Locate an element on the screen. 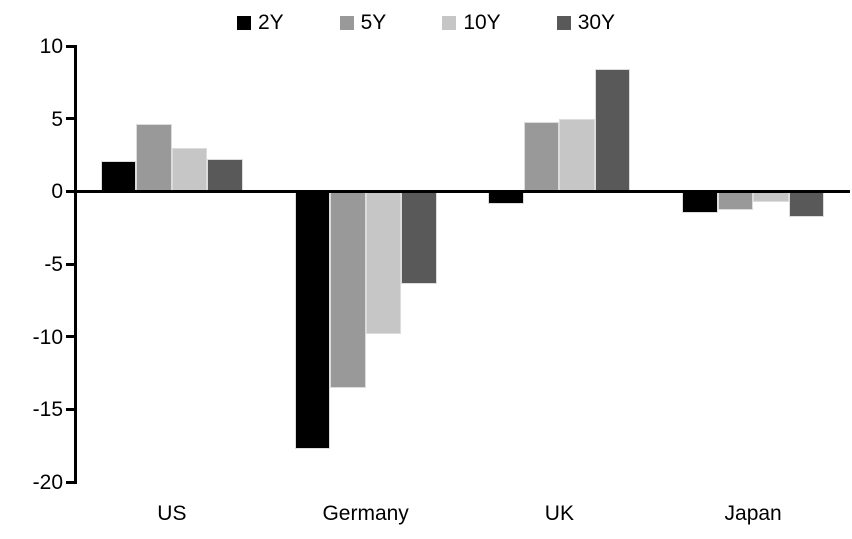  y-tick-label: 10 is located at coordinates (51, 46).